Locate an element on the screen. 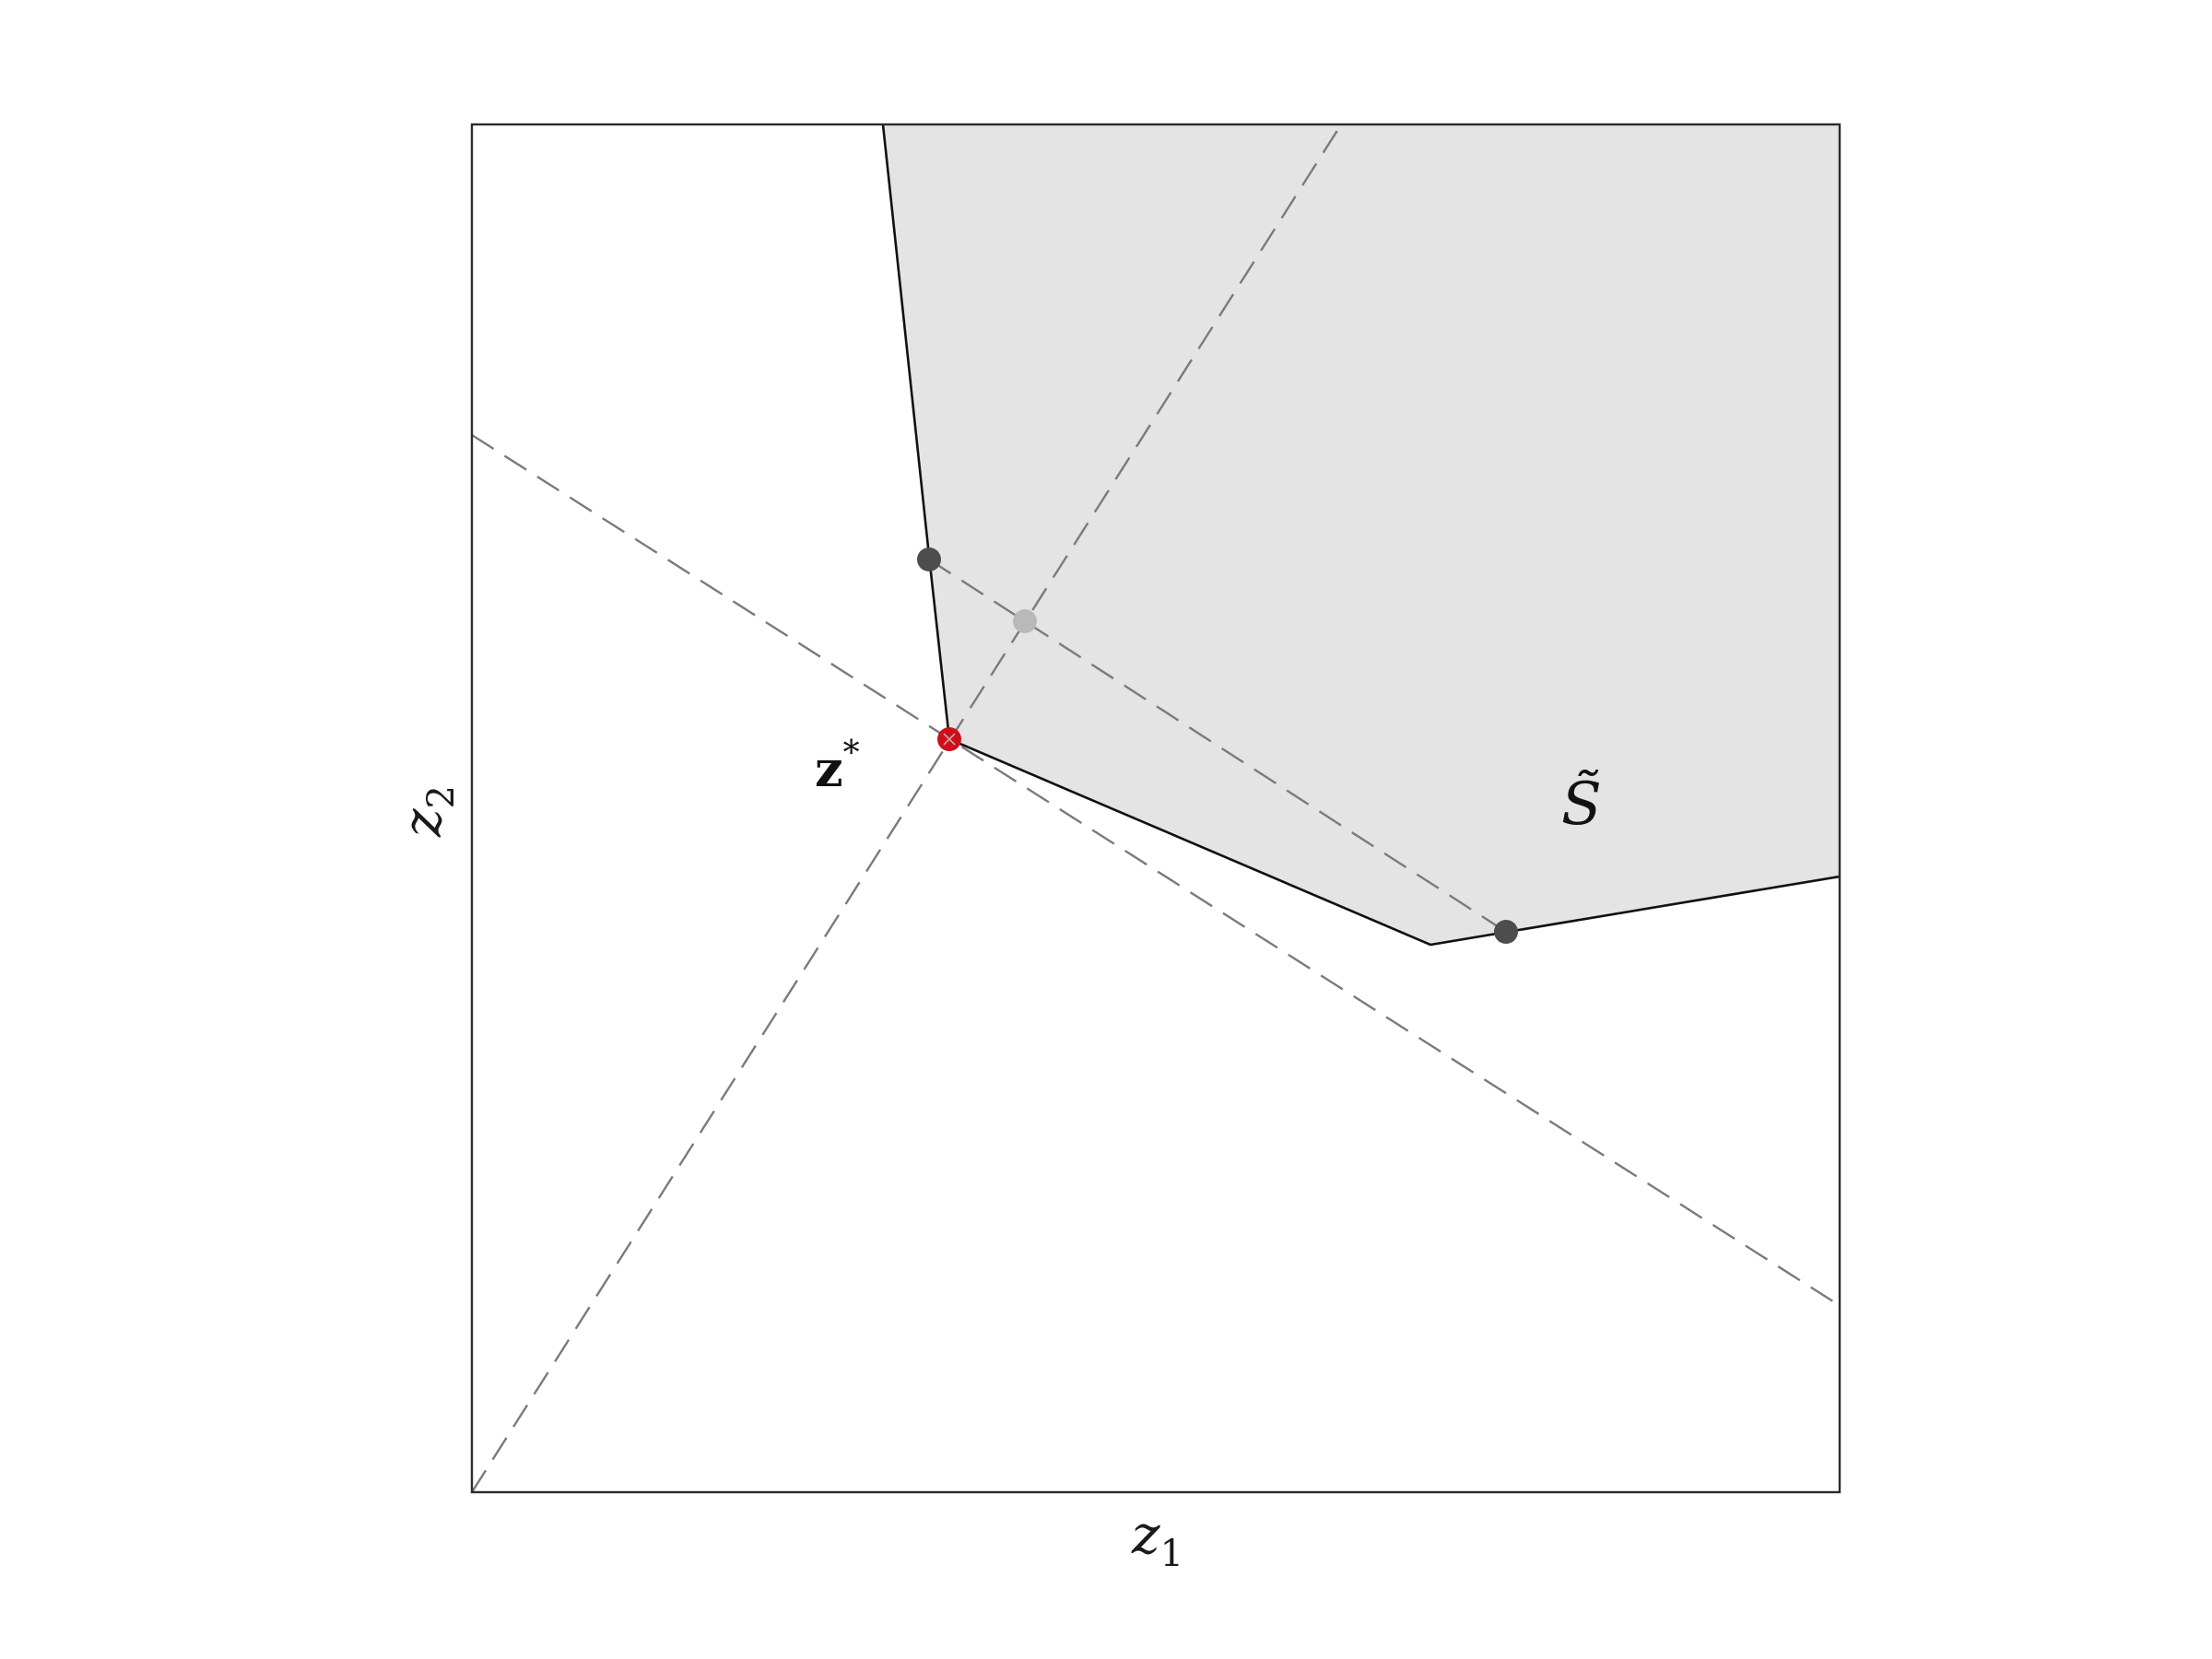  y-axis-label: z2 is located at coordinates (427, 811).